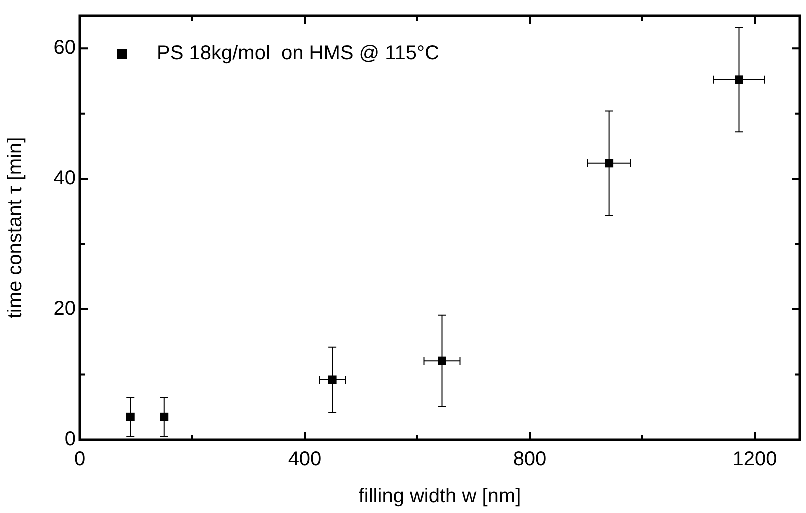  I want to click on y-tick-label: 60, so click(65, 48).